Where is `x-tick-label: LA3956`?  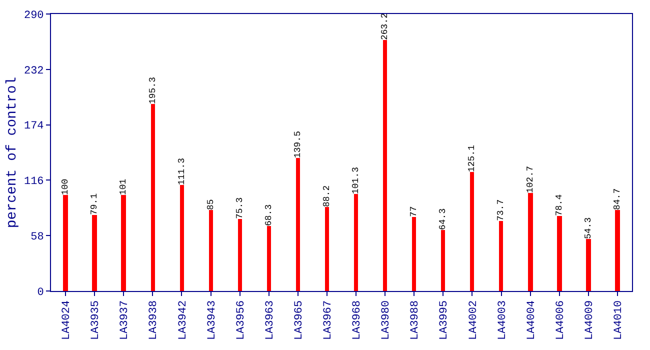 x-tick-label: LA3956 is located at coordinates (241, 320).